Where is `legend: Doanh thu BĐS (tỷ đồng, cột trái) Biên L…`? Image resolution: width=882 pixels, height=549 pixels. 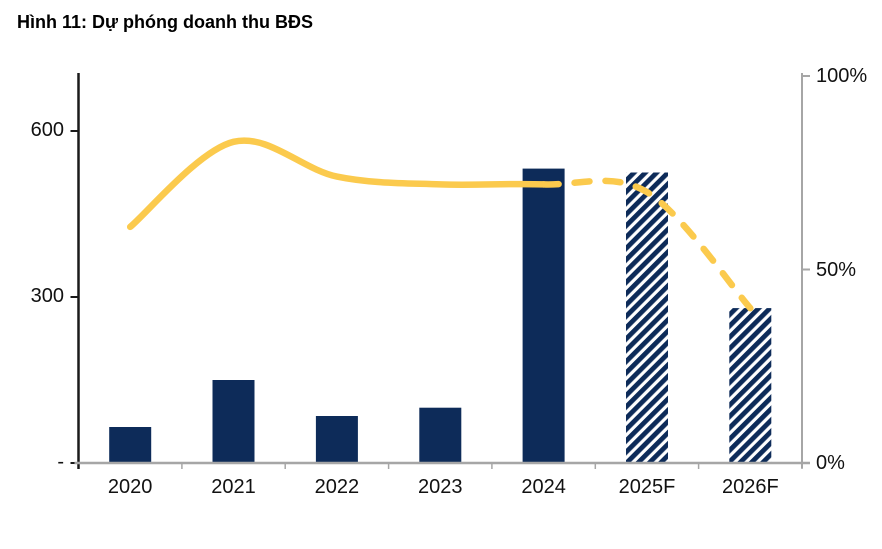
legend: Doanh thu BĐS (tỷ đồng, cột trái) Biên L… is located at coordinates (441, 526).